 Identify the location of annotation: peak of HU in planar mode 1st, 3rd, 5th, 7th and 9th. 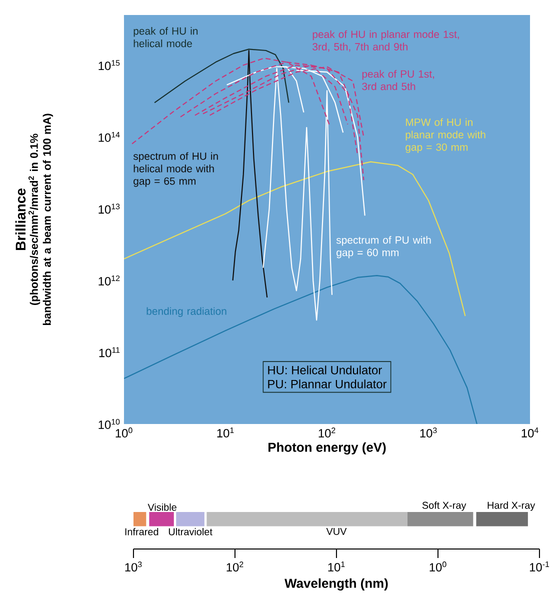
(385, 41).